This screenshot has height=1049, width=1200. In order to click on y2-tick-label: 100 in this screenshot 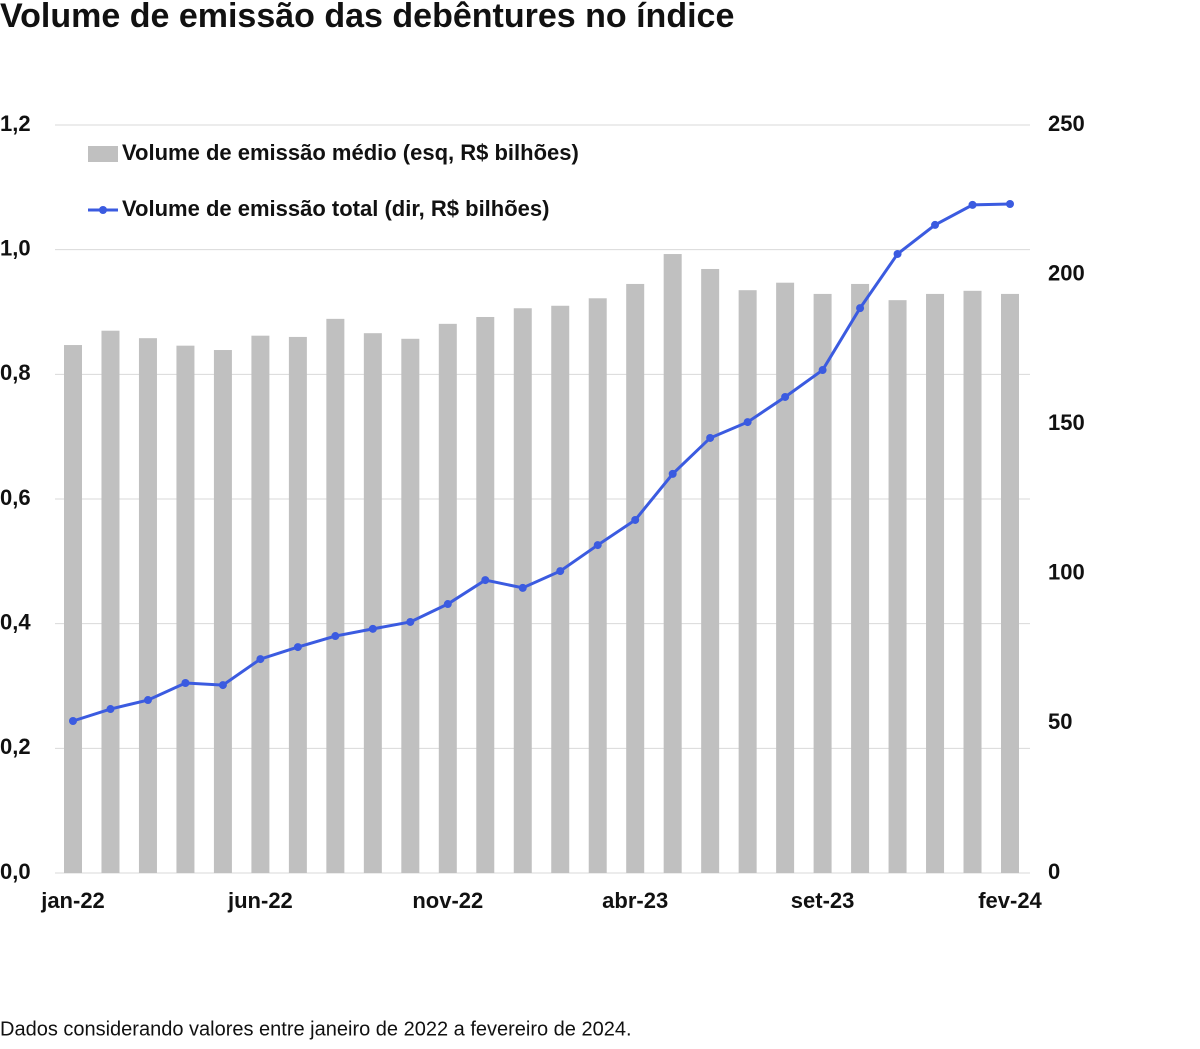, I will do `click(1066, 572)`.